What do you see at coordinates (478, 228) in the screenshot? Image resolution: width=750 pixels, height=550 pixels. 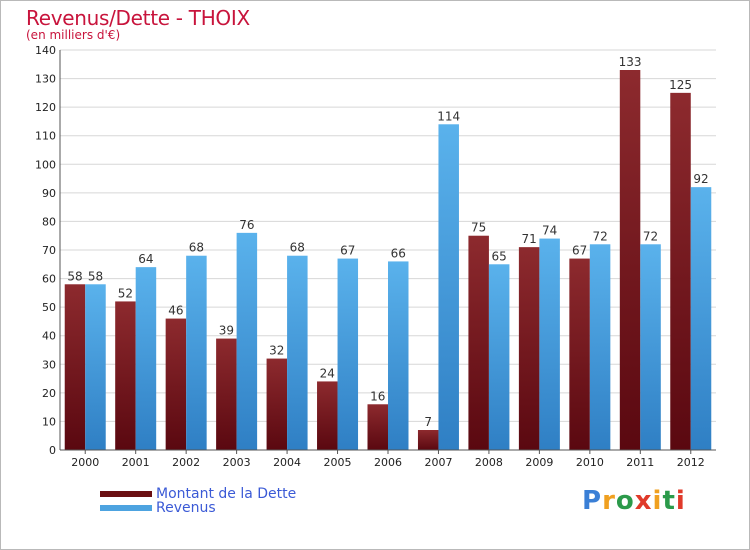 I see `data-label-debt-2008: 75` at bounding box center [478, 228].